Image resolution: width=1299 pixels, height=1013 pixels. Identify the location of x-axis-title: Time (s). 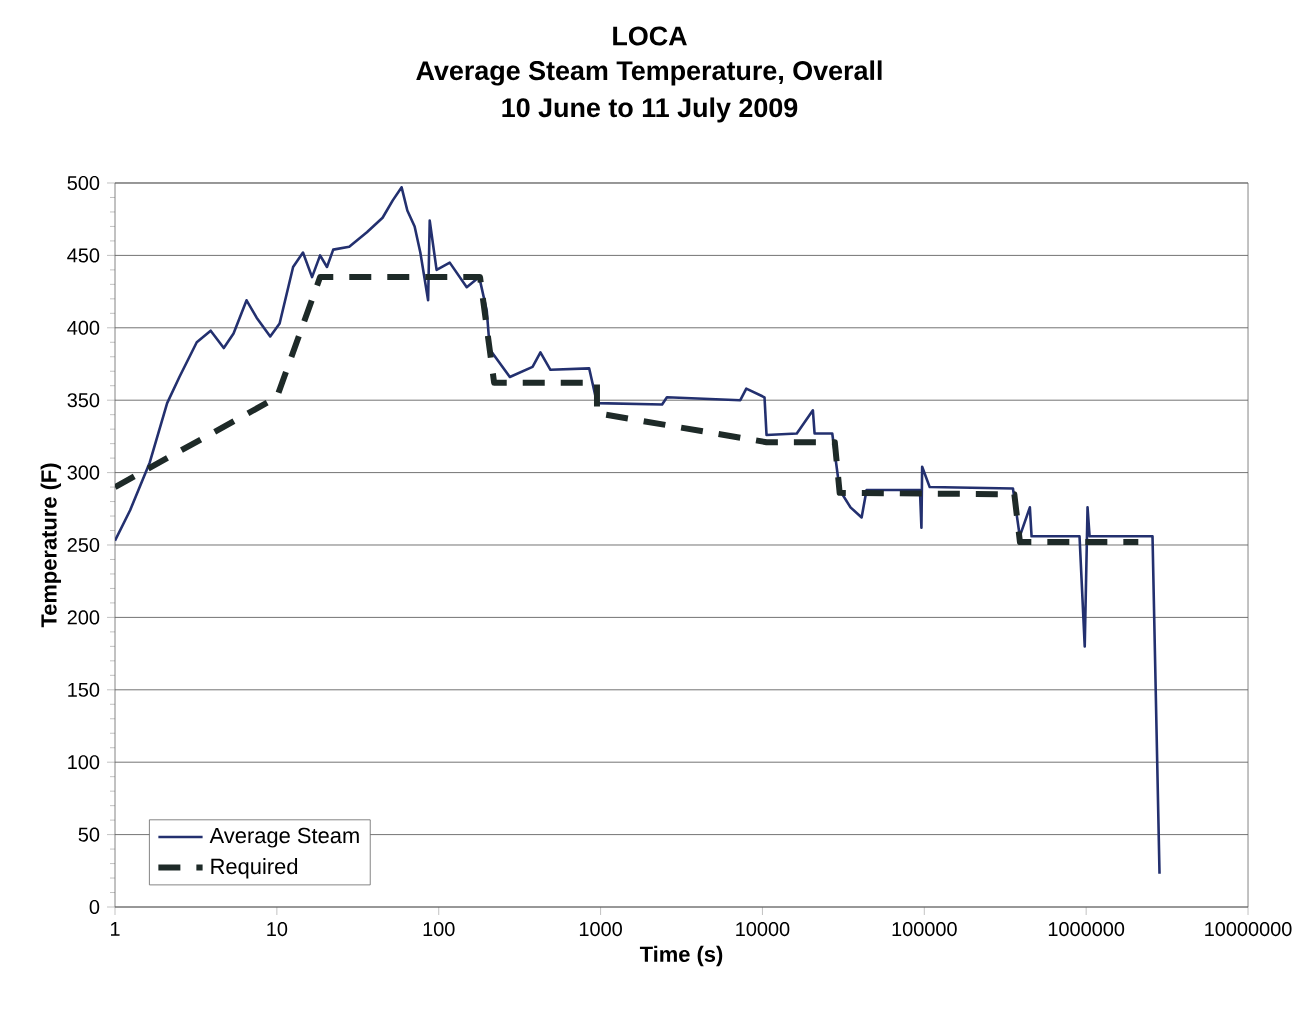
(681, 956).